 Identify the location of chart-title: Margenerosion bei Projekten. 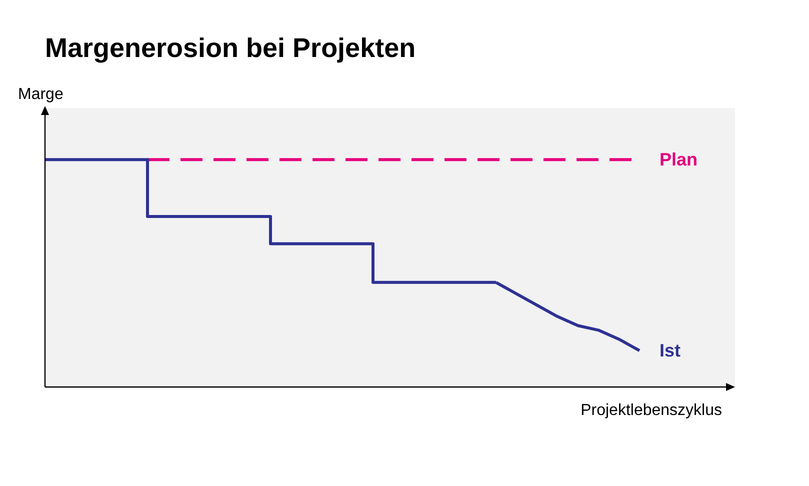
(230, 48).